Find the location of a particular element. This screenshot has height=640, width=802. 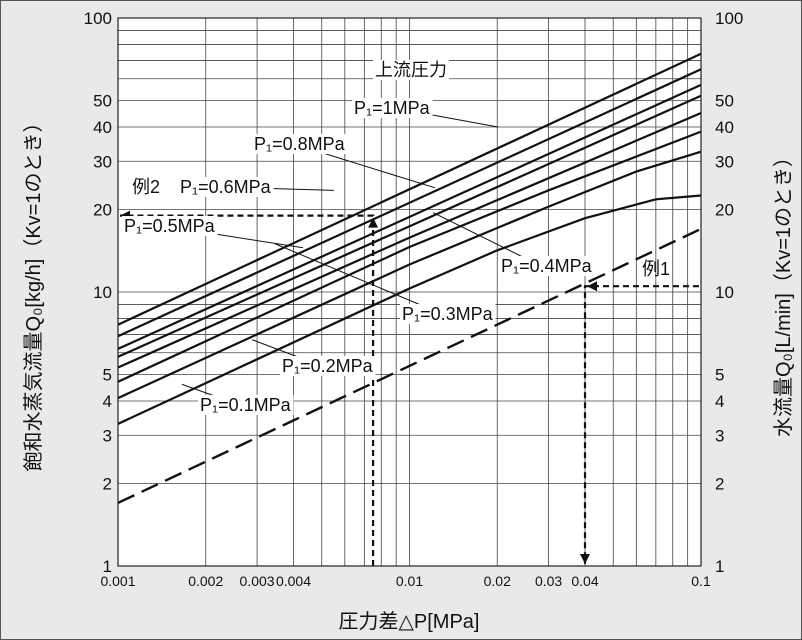

y-tick-right: 100 is located at coordinates (729, 18).